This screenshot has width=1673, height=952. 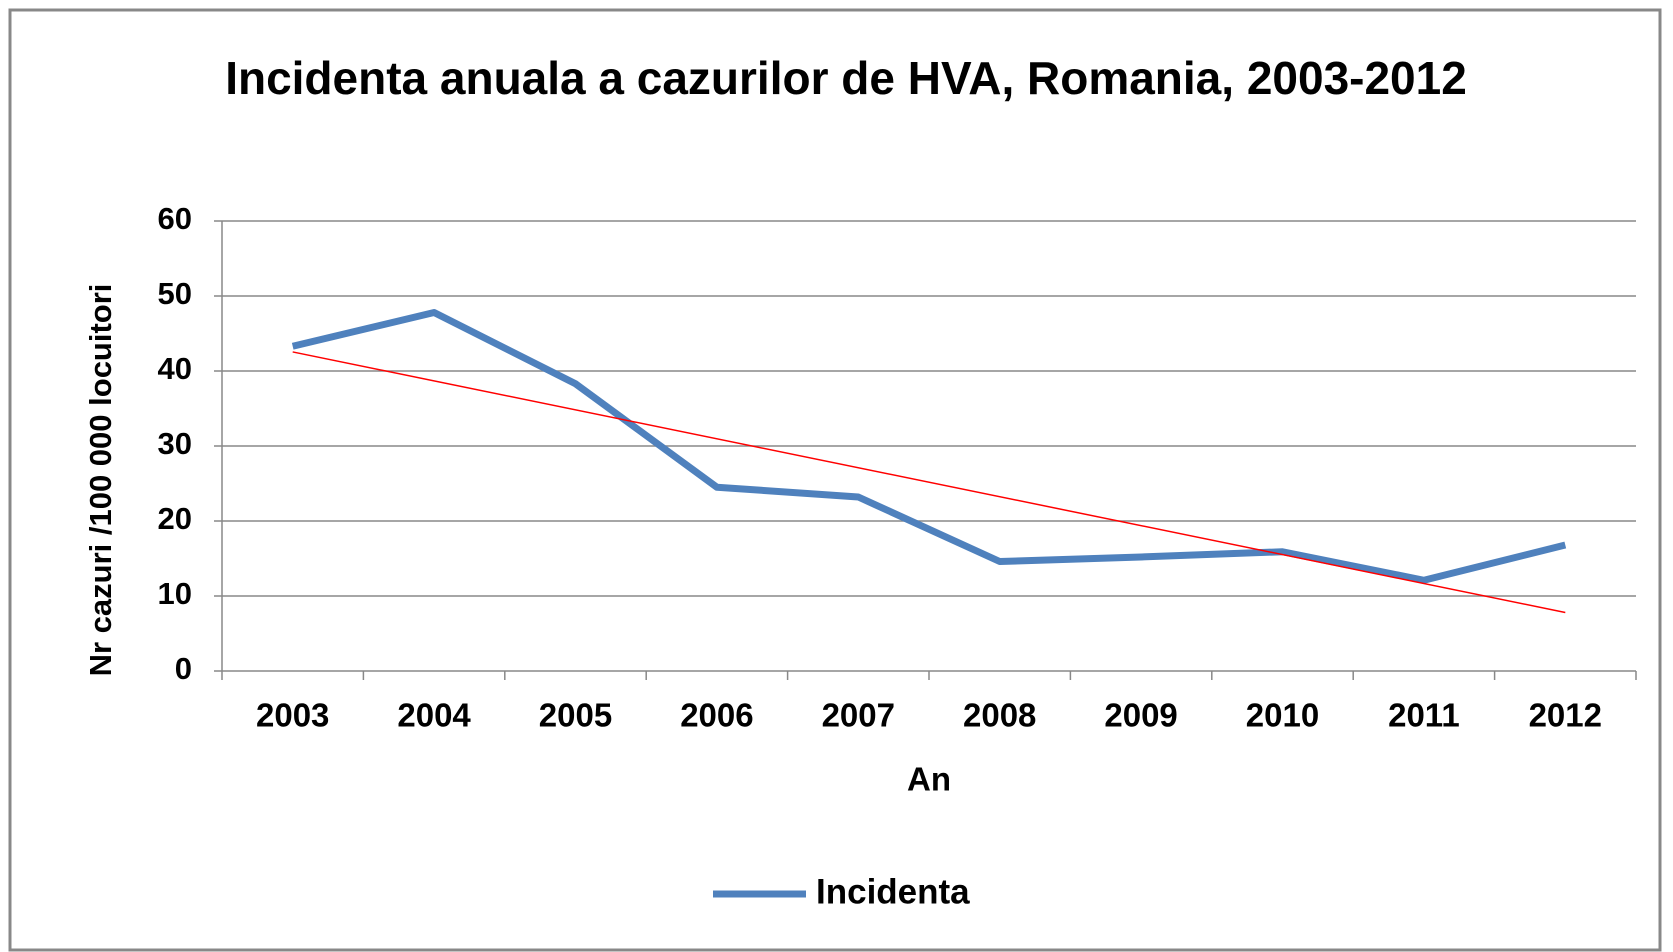 What do you see at coordinates (175, 218) in the screenshot?
I see `y-tick-label: 60` at bounding box center [175, 218].